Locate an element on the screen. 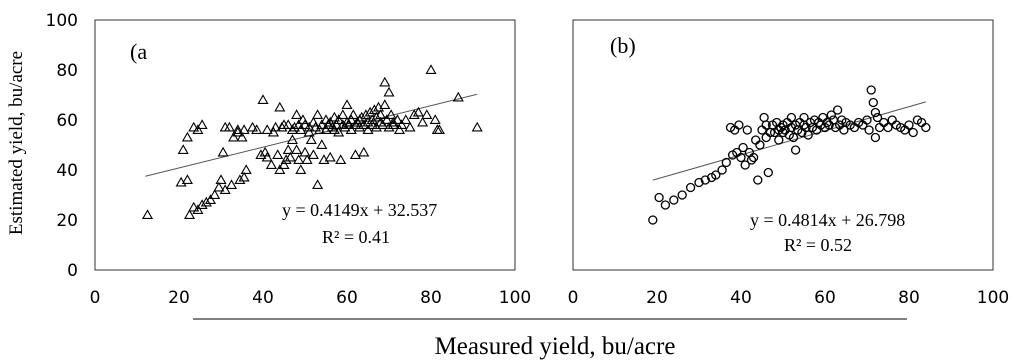 This screenshot has width=1025, height=362. panel-b-equation: y = 0.4814x + 26.798 is located at coordinates (827, 220).